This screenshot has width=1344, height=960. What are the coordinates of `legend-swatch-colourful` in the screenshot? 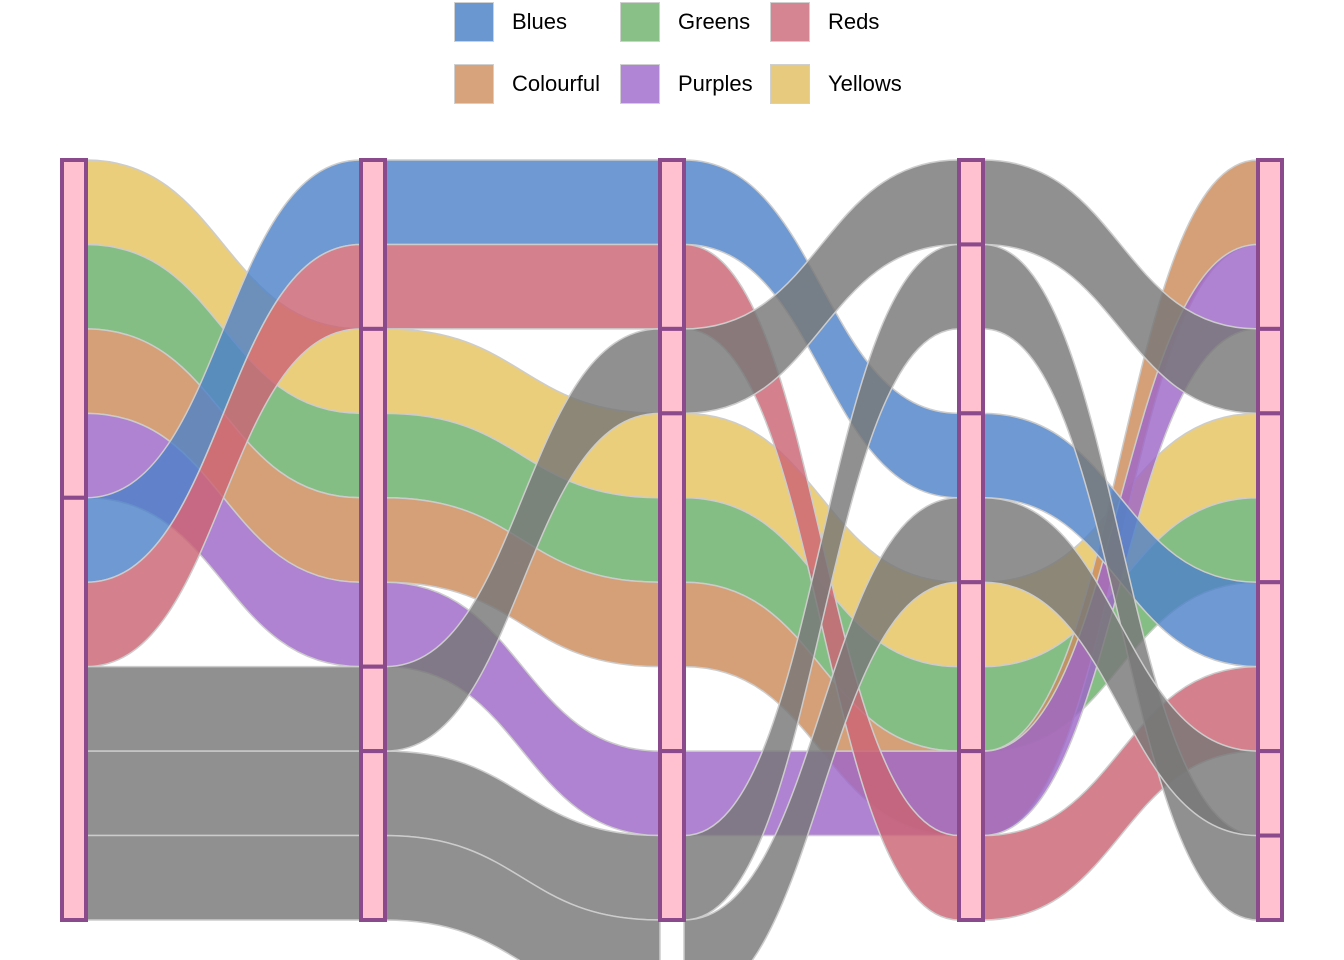 It's located at (474, 84).